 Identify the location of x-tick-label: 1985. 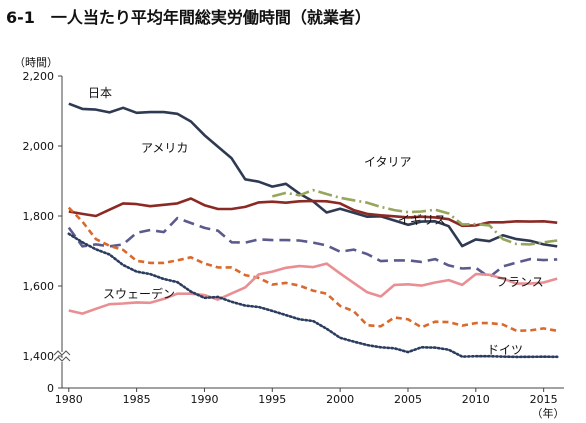
(137, 399).